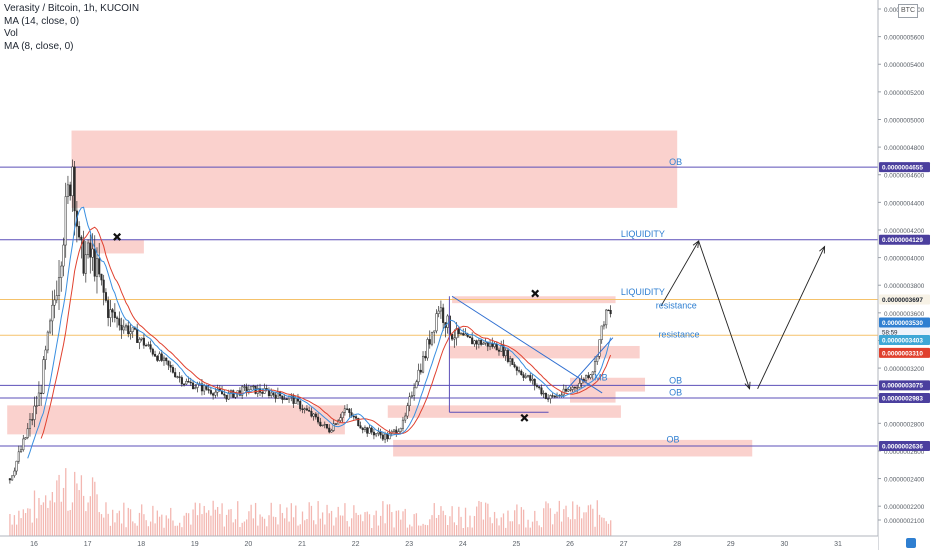 Image resolution: width=932 pixels, height=555 pixels. I want to click on current-price-tag-sub-bg, so click(904, 332).